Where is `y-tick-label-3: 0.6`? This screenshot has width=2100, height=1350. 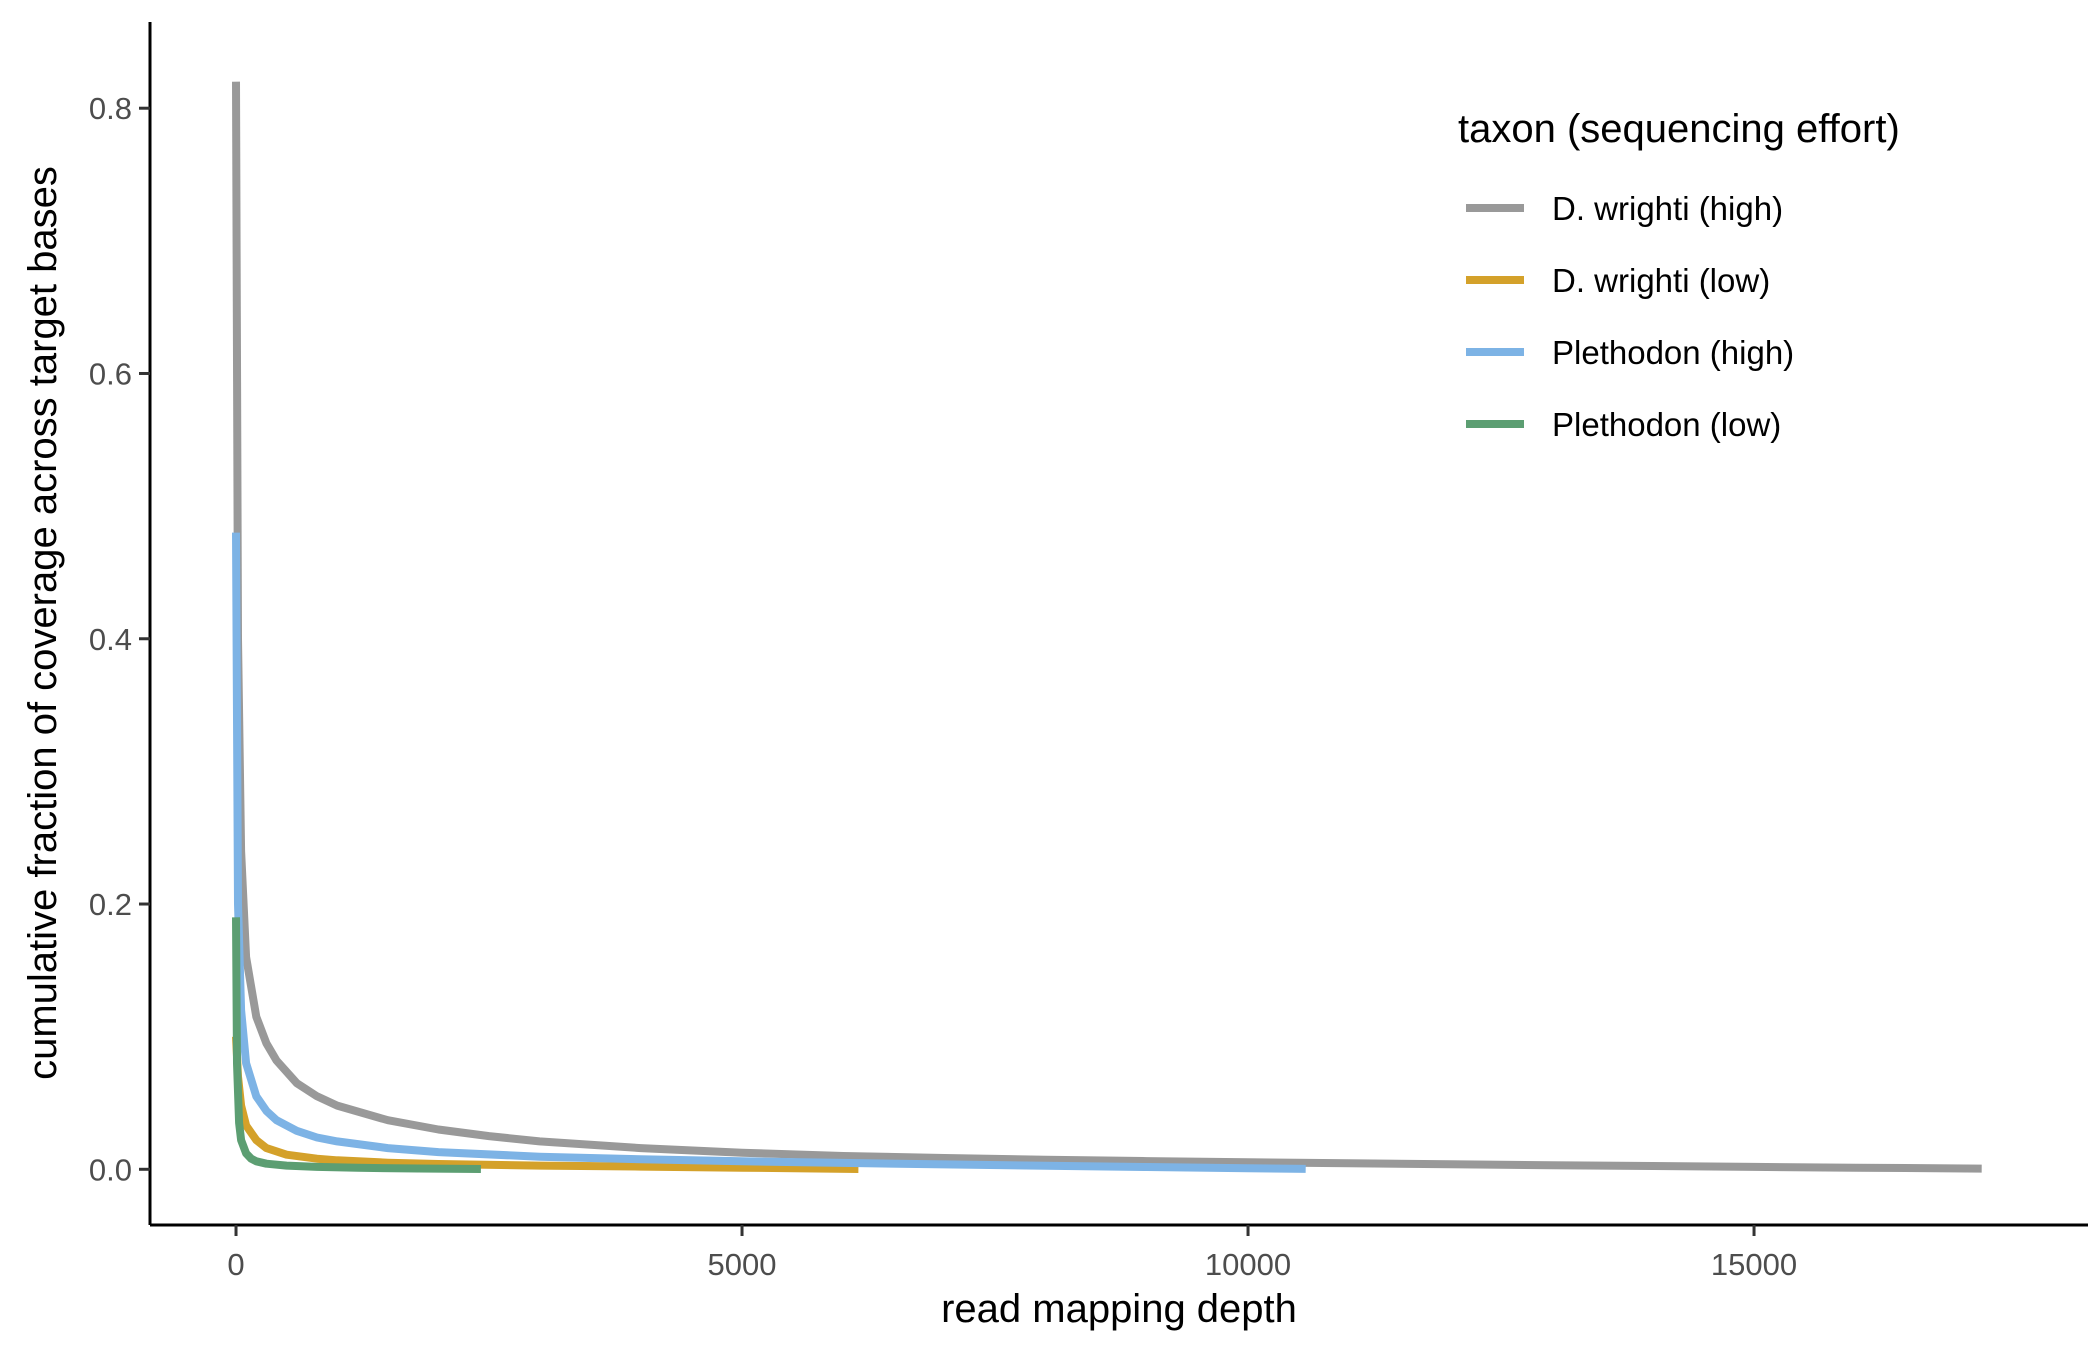 y-tick-label-3: 0.6 is located at coordinates (110, 373).